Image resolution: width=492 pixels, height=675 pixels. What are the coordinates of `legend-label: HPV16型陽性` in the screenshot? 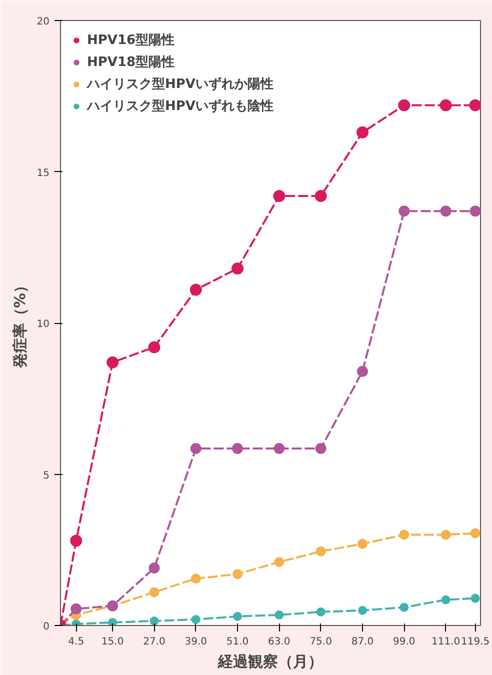 It's located at (131, 40).